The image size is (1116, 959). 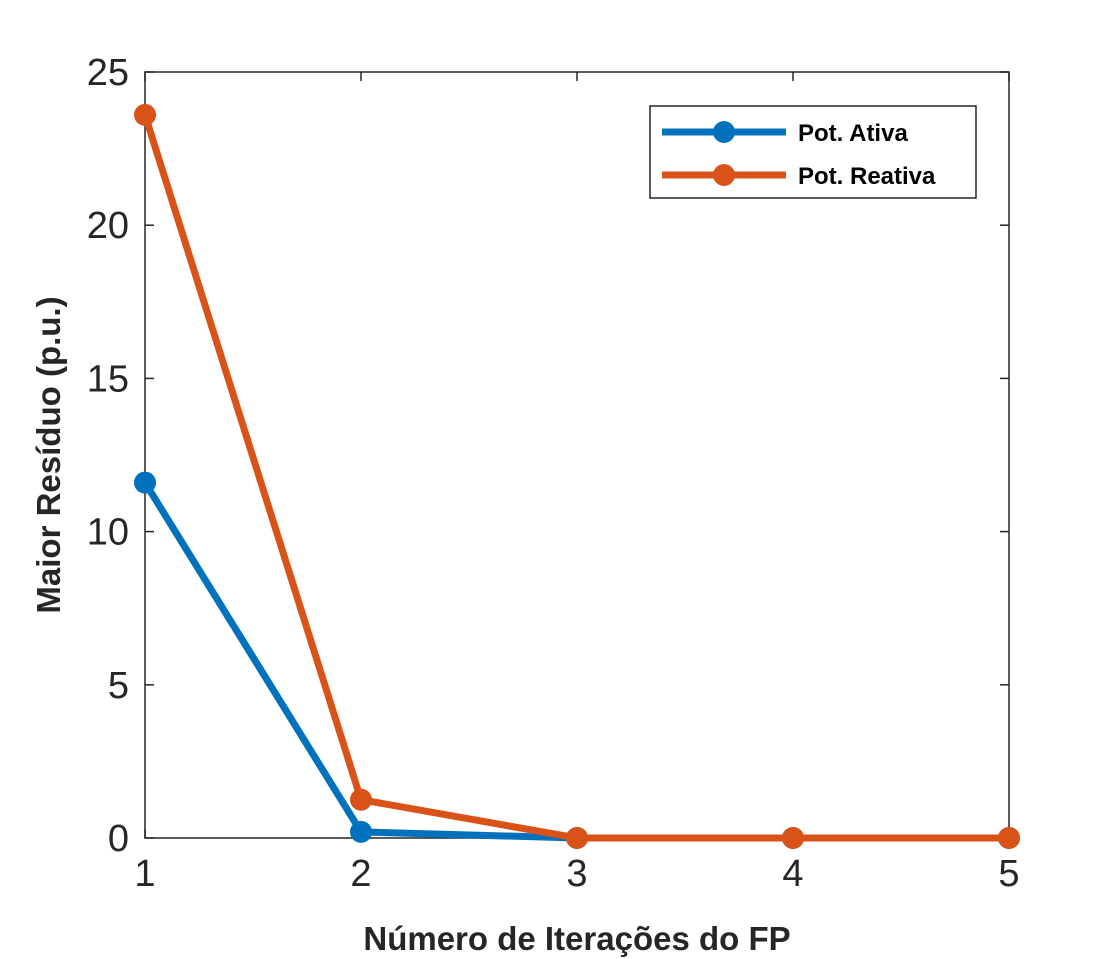 What do you see at coordinates (108, 379) in the screenshot?
I see `y-tick-label-15: 15` at bounding box center [108, 379].